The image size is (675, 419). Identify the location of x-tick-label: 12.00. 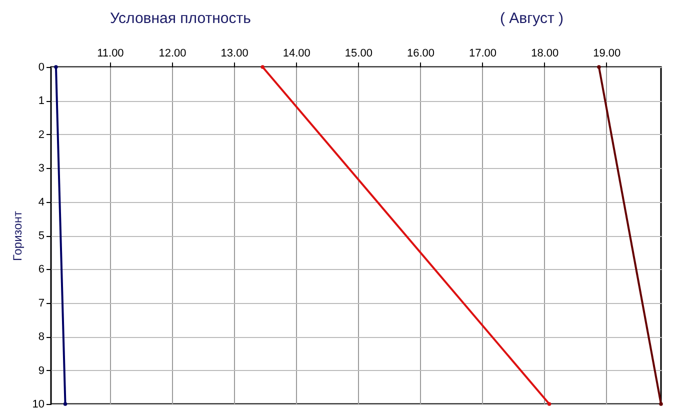
(172, 54).